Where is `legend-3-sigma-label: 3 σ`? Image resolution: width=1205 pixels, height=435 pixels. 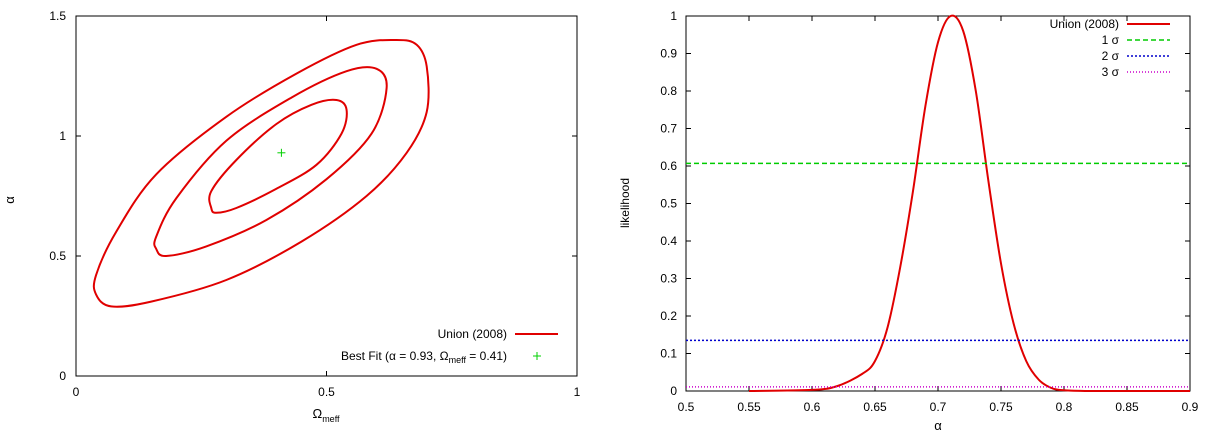
legend-3-sigma-label: 3 σ is located at coordinates (1111, 72).